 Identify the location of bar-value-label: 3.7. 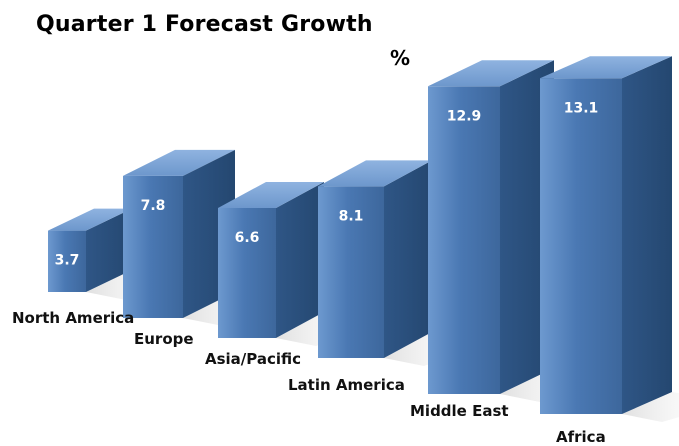
(67, 261).